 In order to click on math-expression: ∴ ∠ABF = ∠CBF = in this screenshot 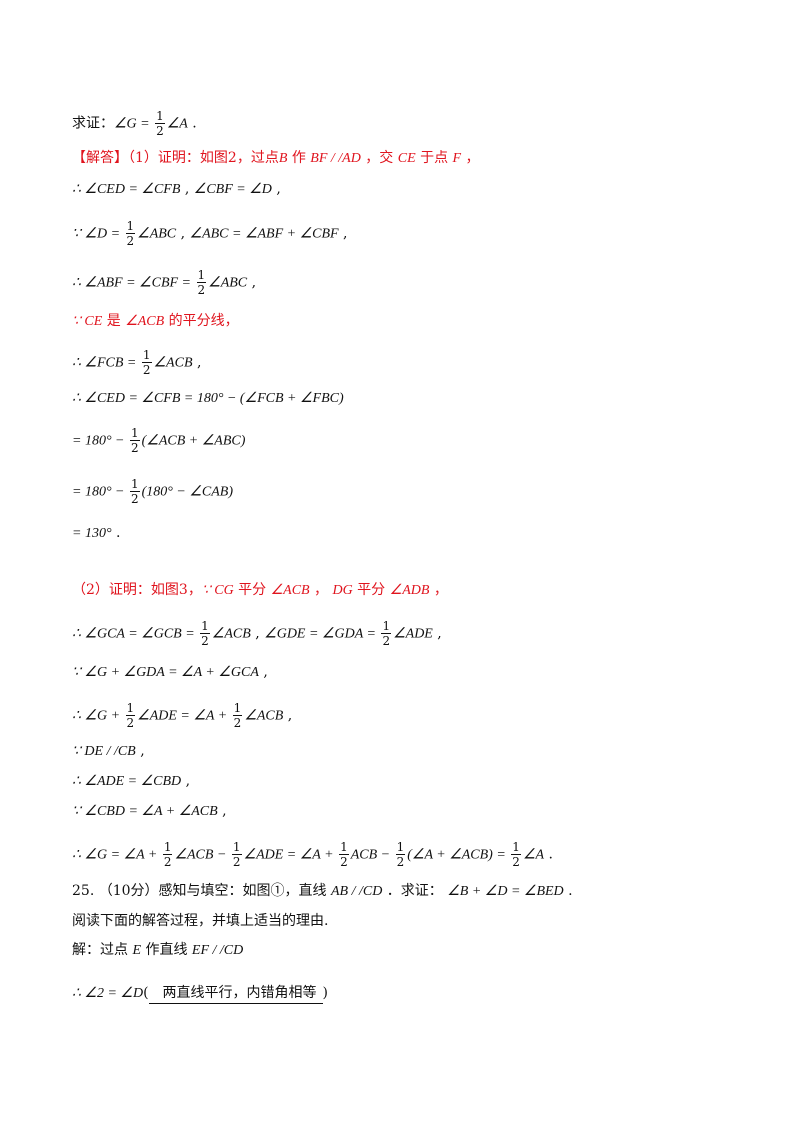, I will do `click(133, 283)`.